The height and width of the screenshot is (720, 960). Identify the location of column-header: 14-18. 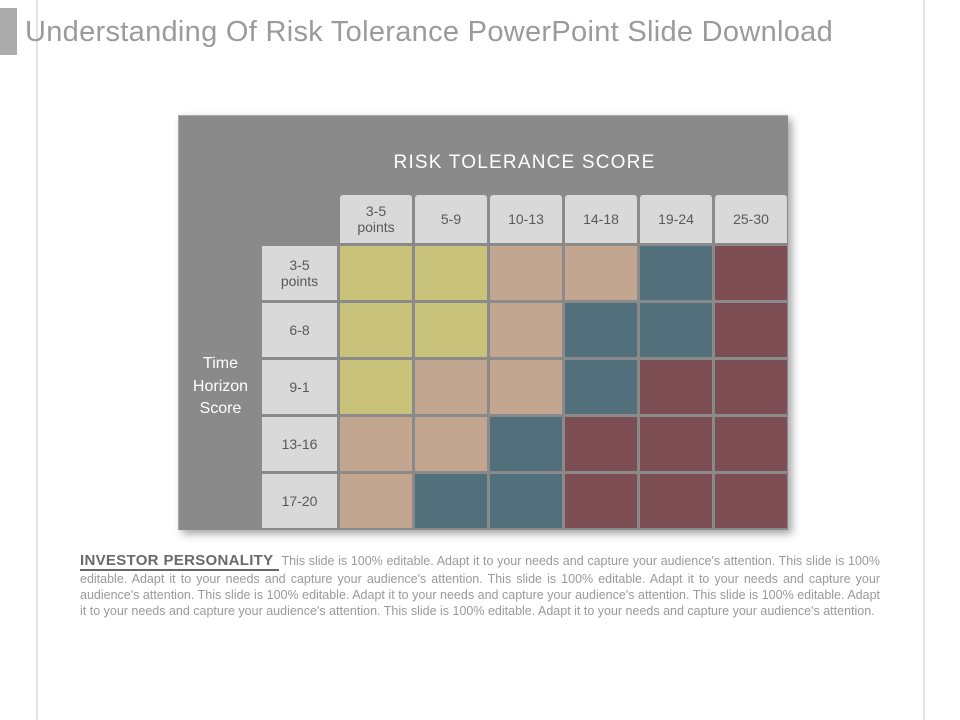
(601, 219).